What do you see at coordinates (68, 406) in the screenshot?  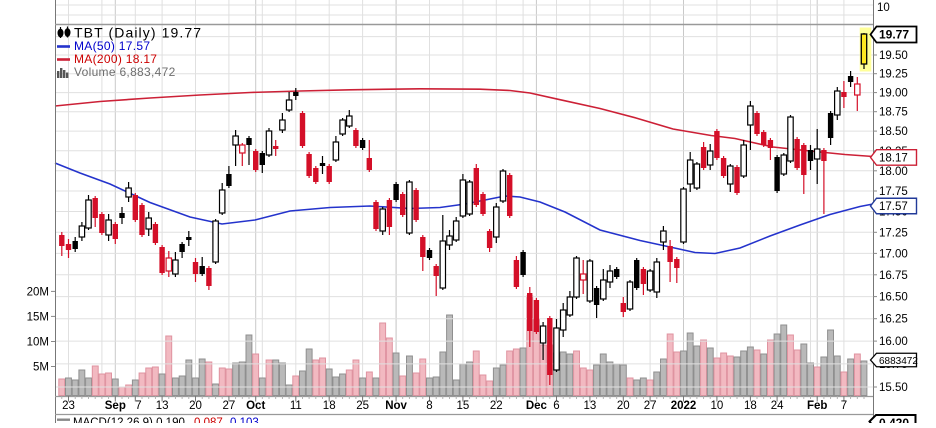 I see `svg-text: 23` at bounding box center [68, 406].